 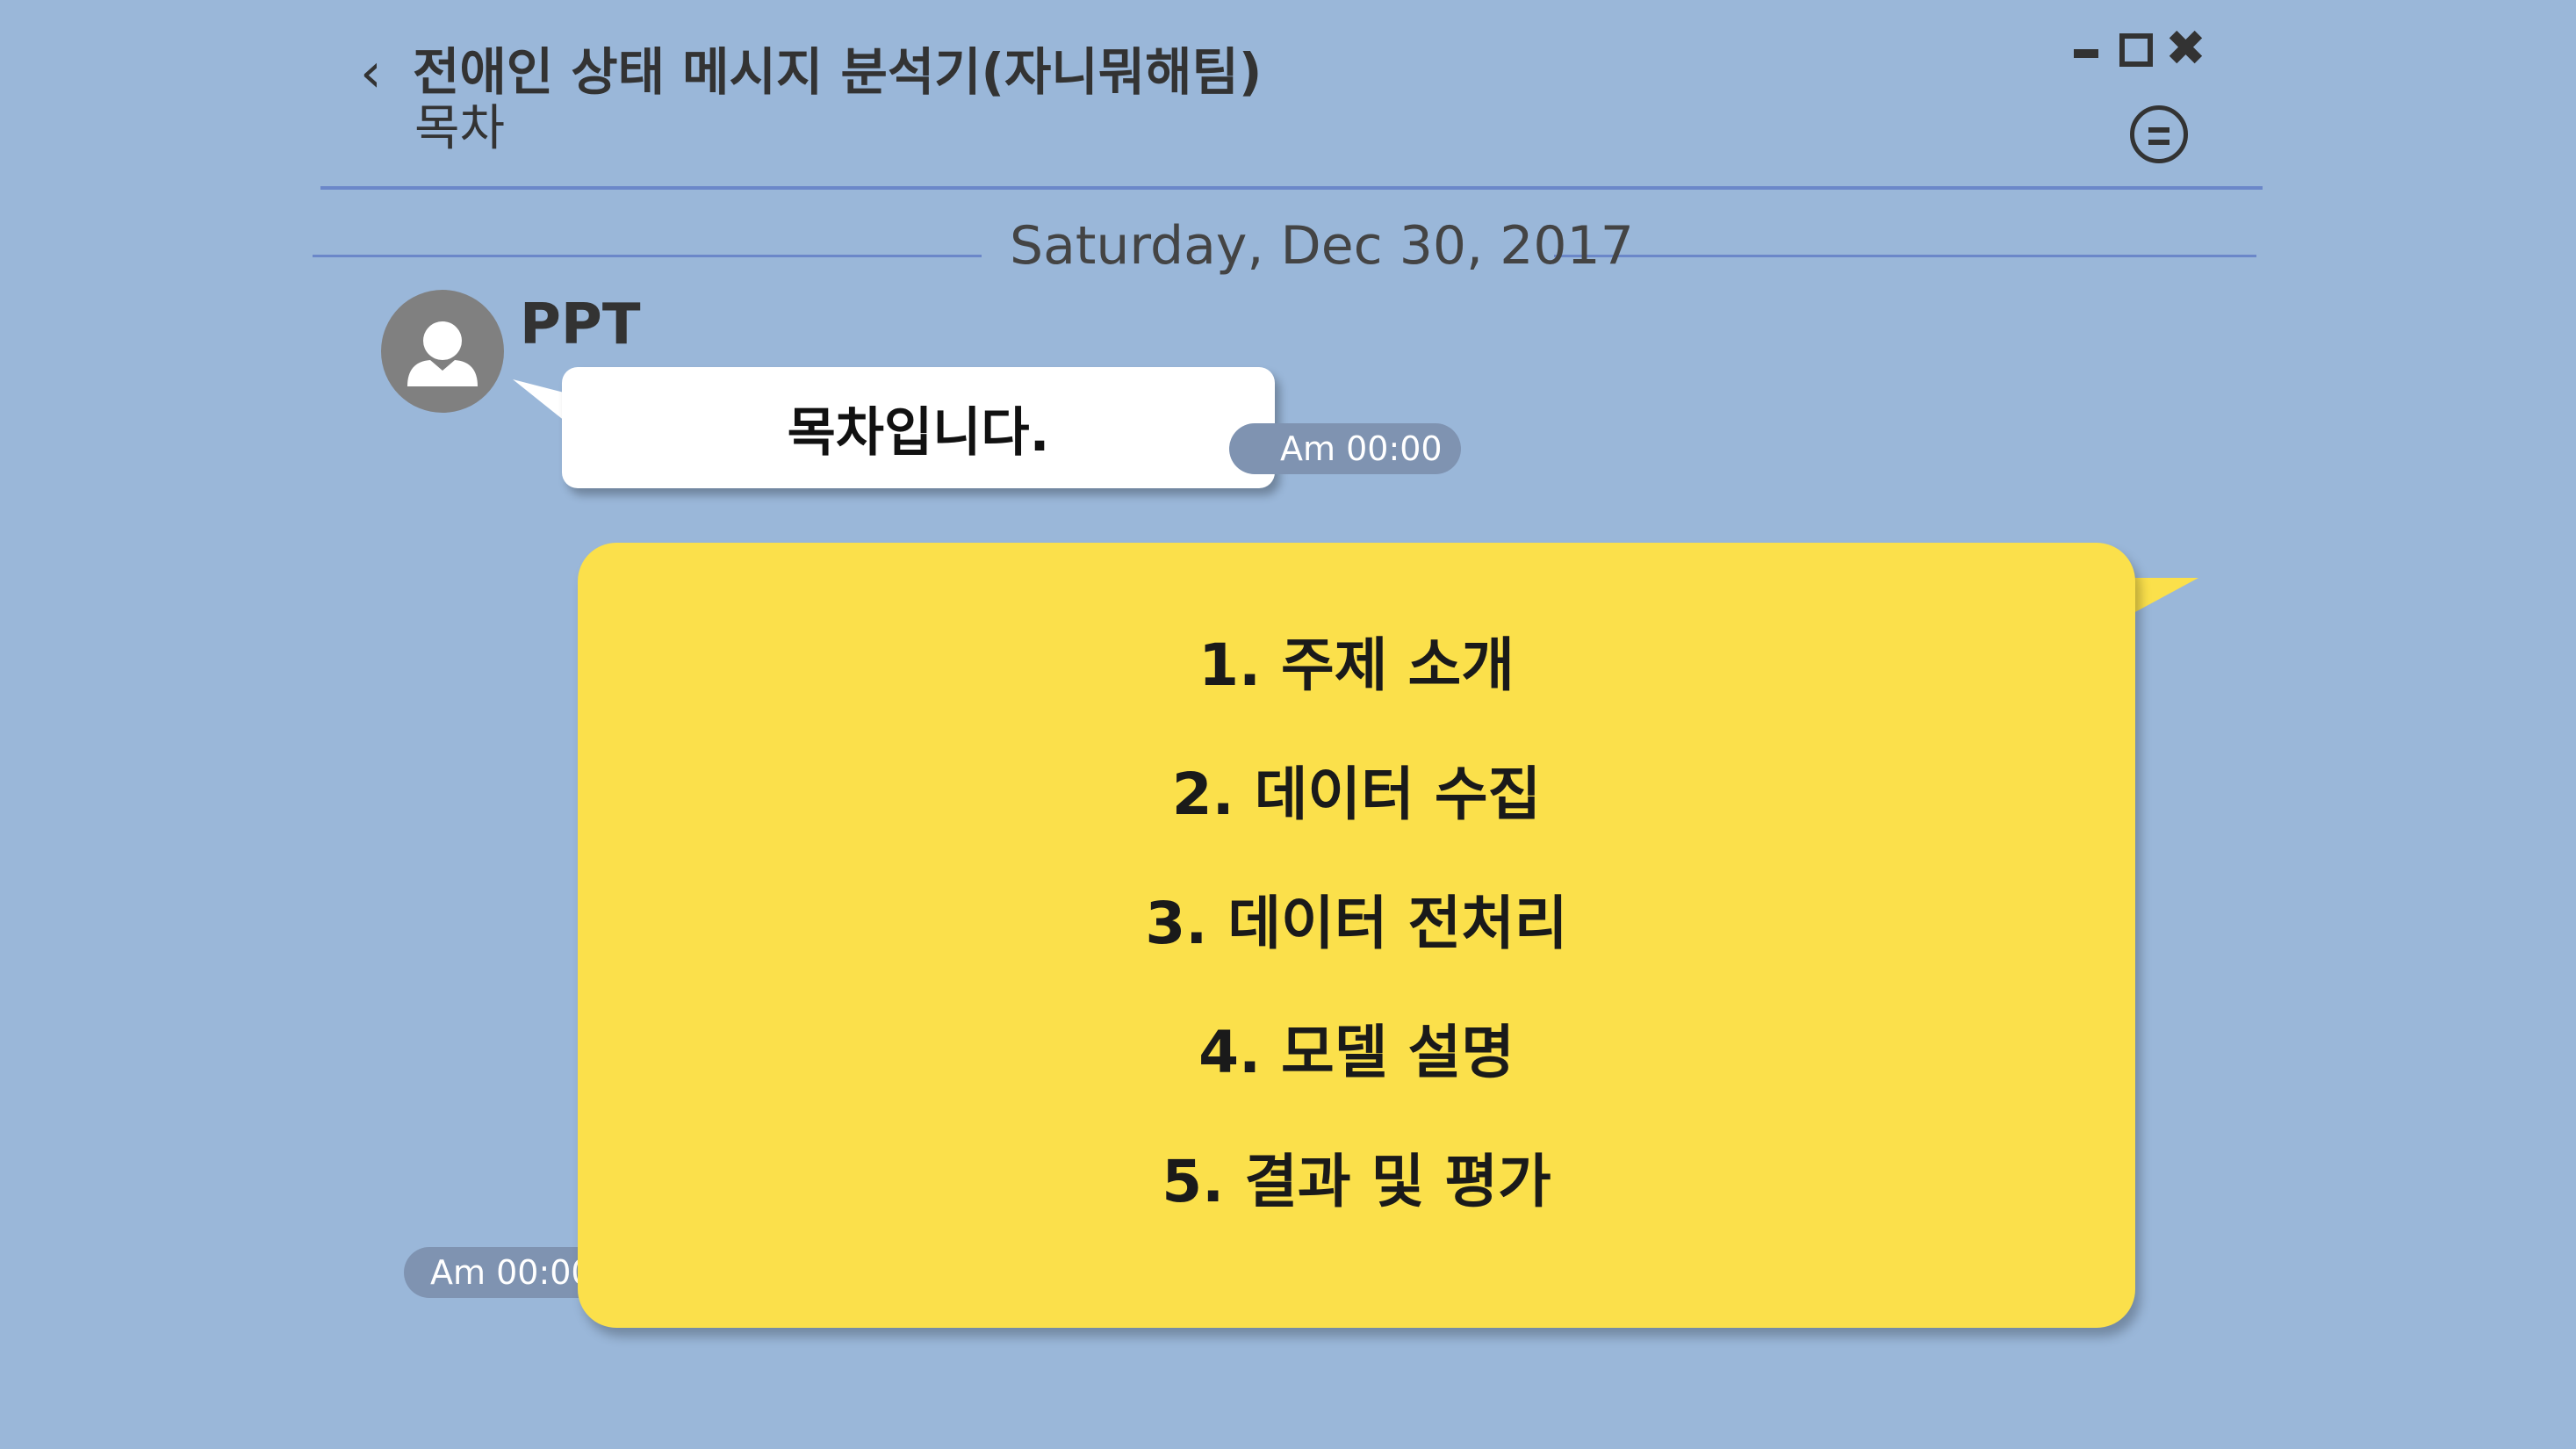 I want to click on chat-title: 전애인 상태 메시지 분석기(자니뭐해팀), so click(x=838, y=72).